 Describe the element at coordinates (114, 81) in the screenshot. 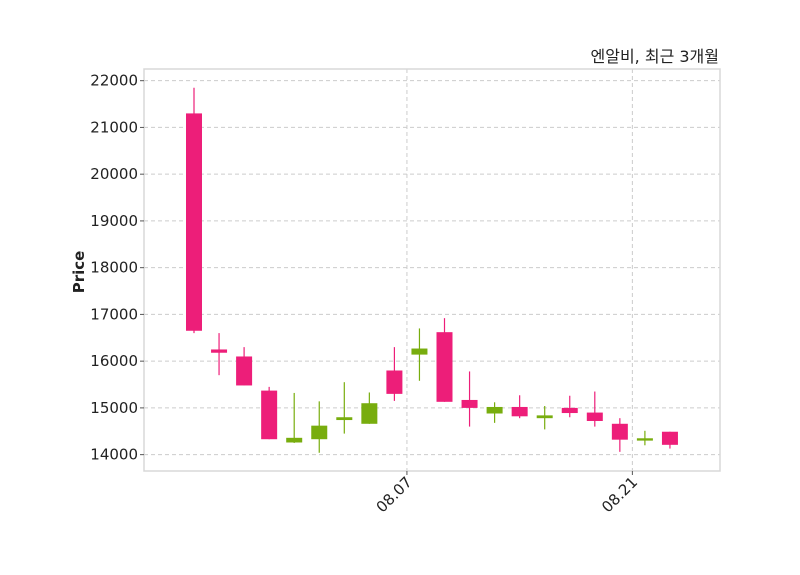

I see `y-tick-label: 22000` at that location.